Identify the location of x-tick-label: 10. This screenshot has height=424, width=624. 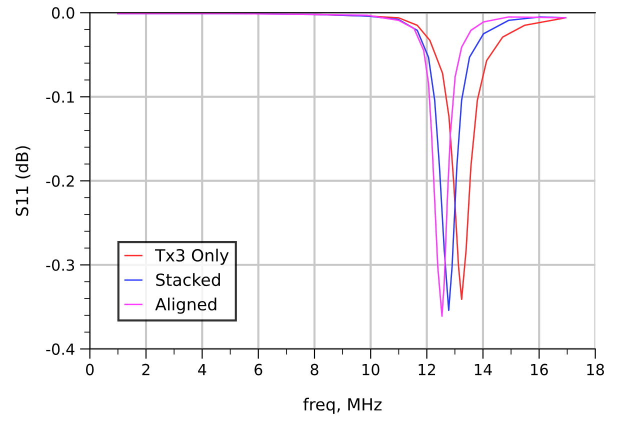
(371, 370).